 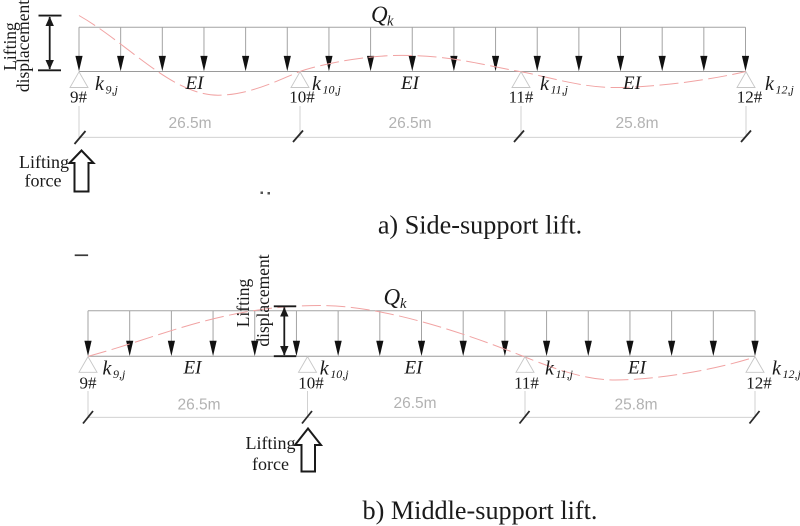 What do you see at coordinates (480, 510) in the screenshot?
I see `svg-text: b) Middle-support lift.` at bounding box center [480, 510].